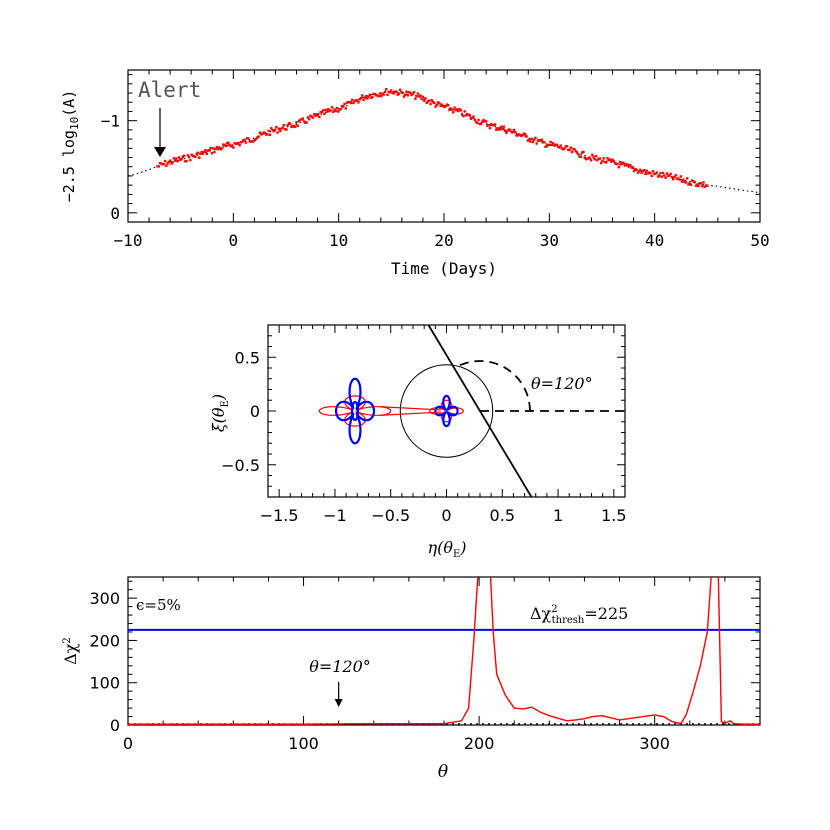 This screenshot has height=830, width=830. I want to click on x-tick-label: 10, so click(338, 240).